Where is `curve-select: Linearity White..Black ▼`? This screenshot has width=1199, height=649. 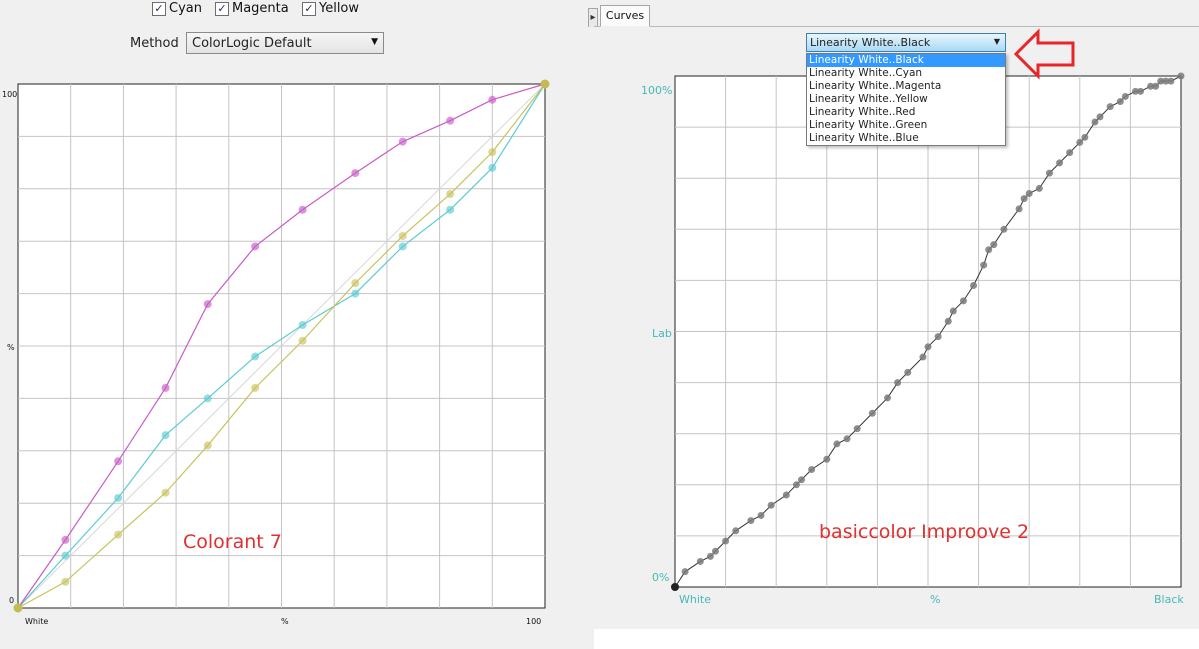
curve-select: Linearity White..Black ▼ is located at coordinates (906, 42).